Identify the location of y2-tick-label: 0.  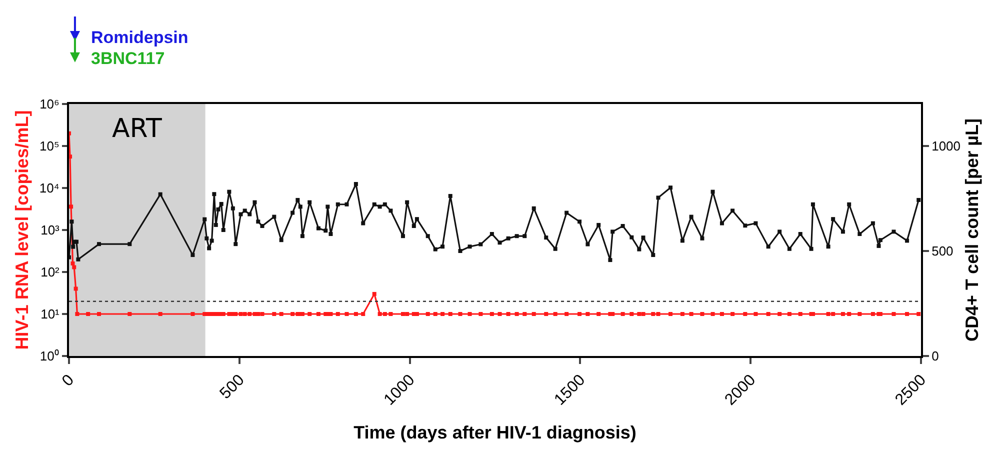
(935, 356).